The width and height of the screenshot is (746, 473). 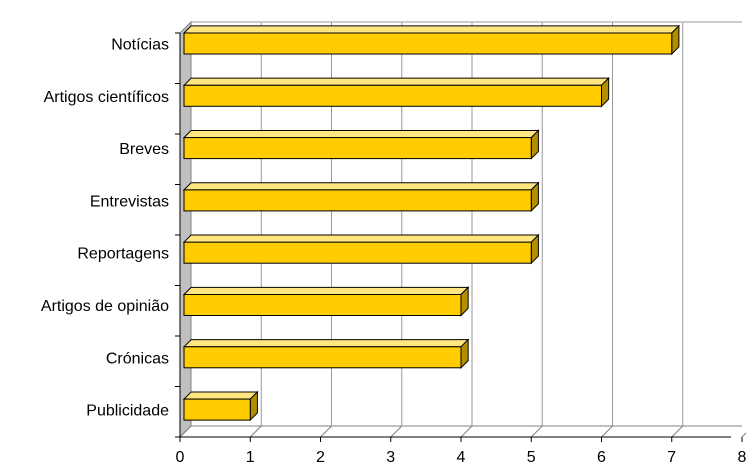 What do you see at coordinates (390, 457) in the screenshot?
I see `x-tick-label: 3` at bounding box center [390, 457].